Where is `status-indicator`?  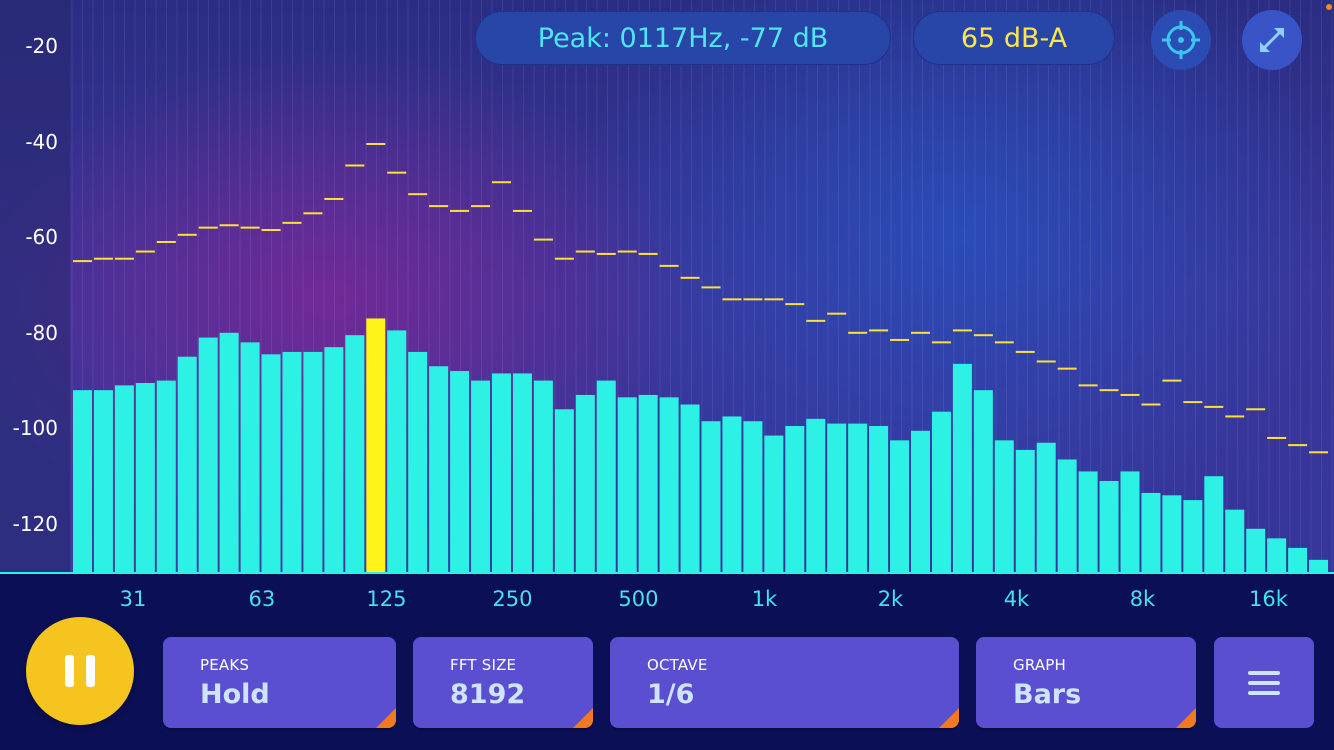
status-indicator is located at coordinates (1329, 7).